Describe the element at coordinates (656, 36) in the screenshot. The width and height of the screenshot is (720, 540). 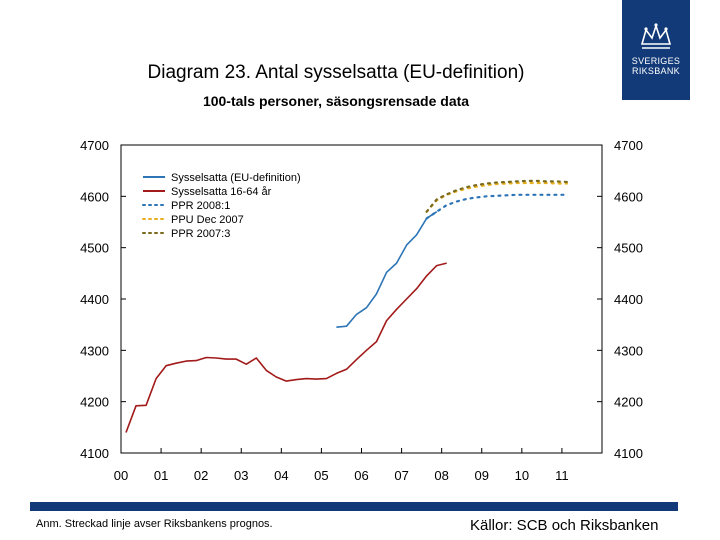
I see `crown-emblem-icon` at that location.